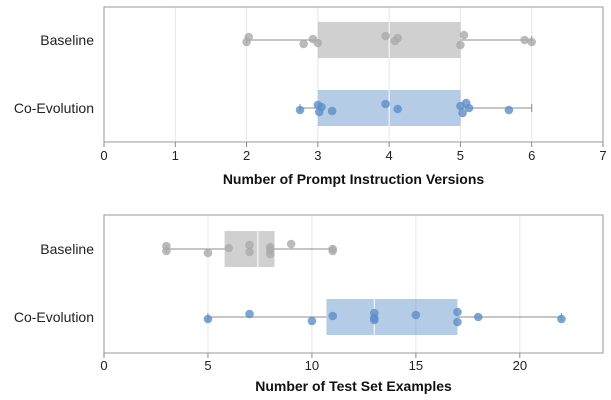  Describe the element at coordinates (353, 386) in the screenshot. I see `x-axis-title: Number of Test Set Examples` at that location.